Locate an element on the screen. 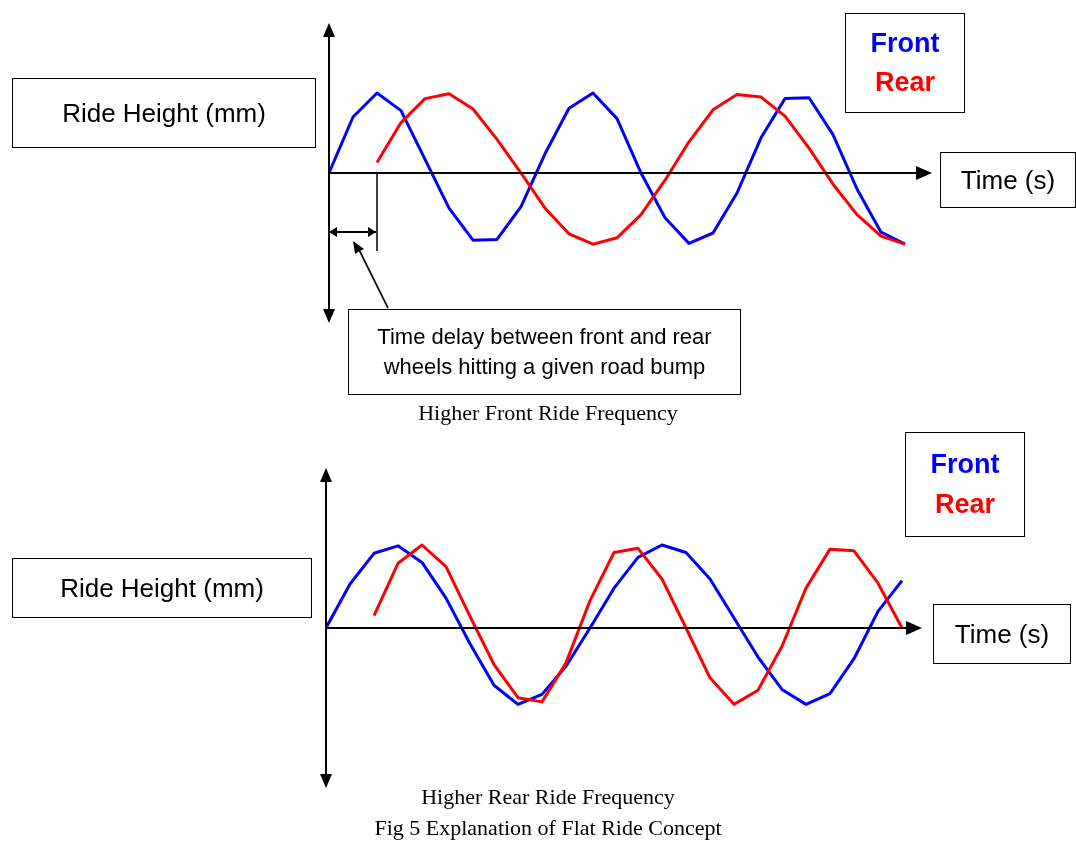 The height and width of the screenshot is (841, 1076). text: Higher Rear Ride Frequency is located at coordinates (548, 797).